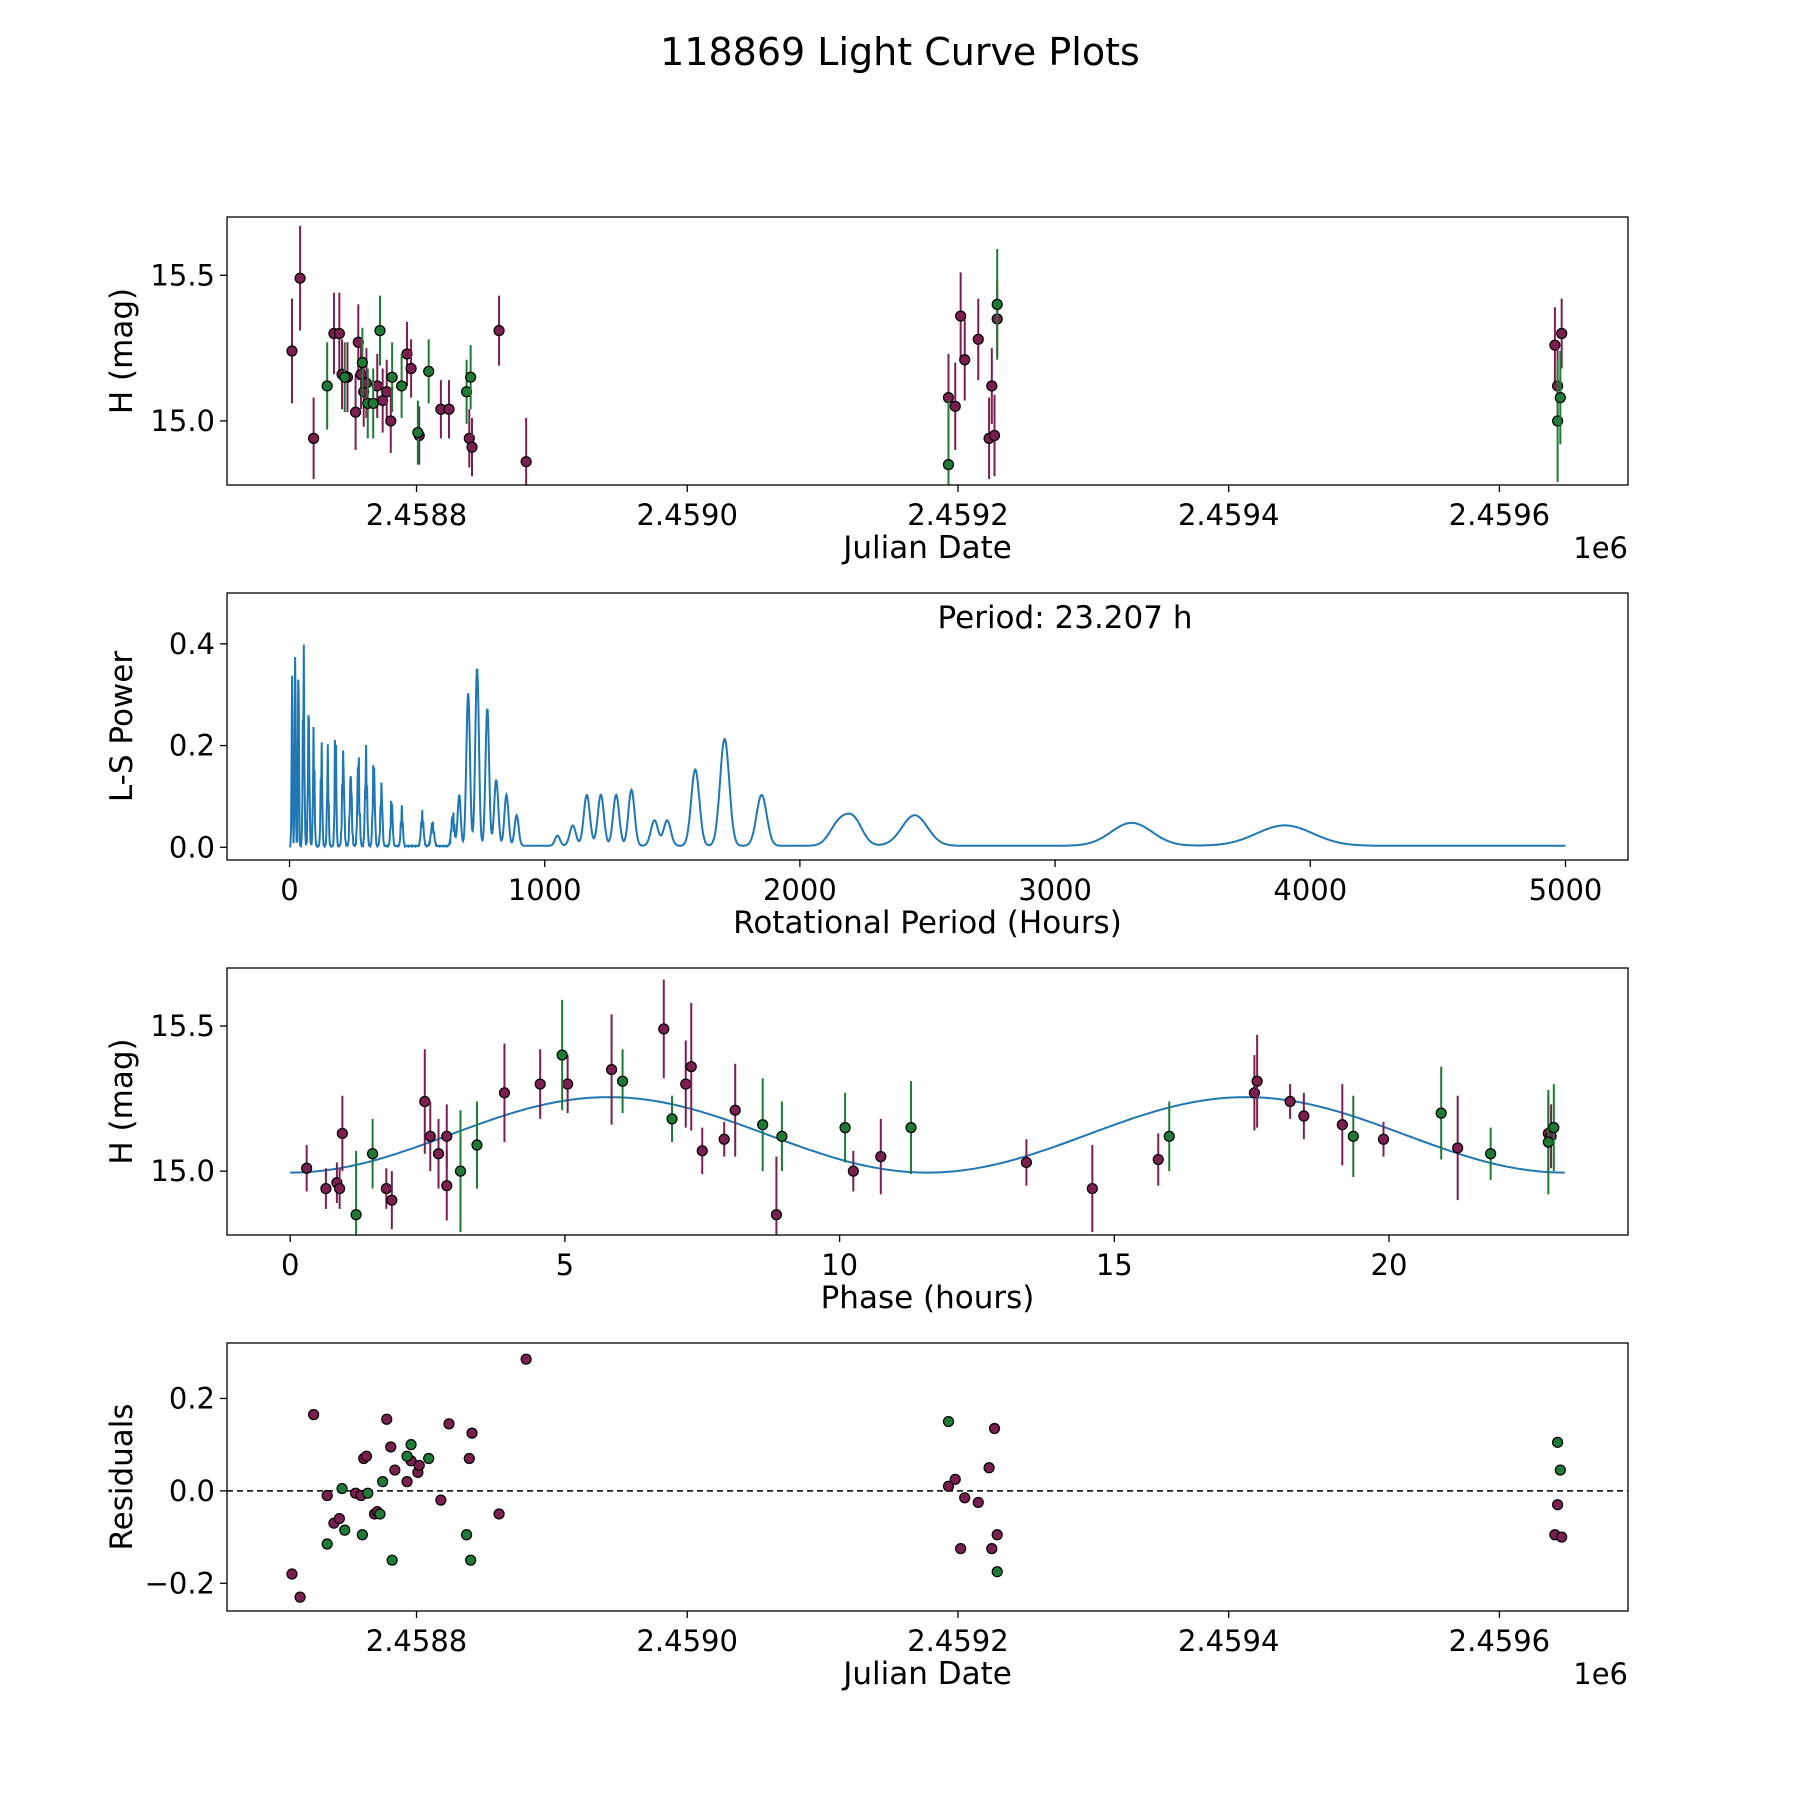 This screenshot has height=1800, width=1800. Describe the element at coordinates (800, 890) in the screenshot. I see `x-tick-label: 2000` at that location.